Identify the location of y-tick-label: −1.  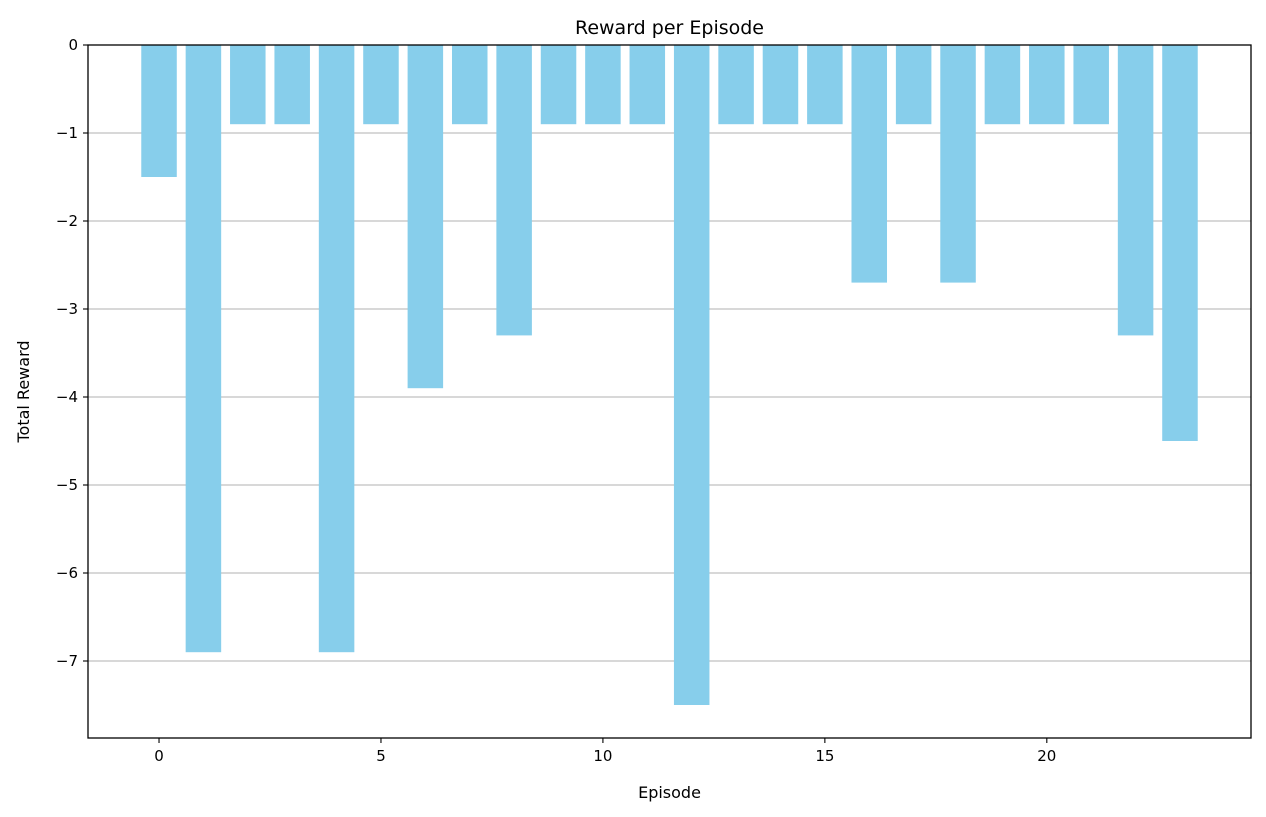
(67, 133).